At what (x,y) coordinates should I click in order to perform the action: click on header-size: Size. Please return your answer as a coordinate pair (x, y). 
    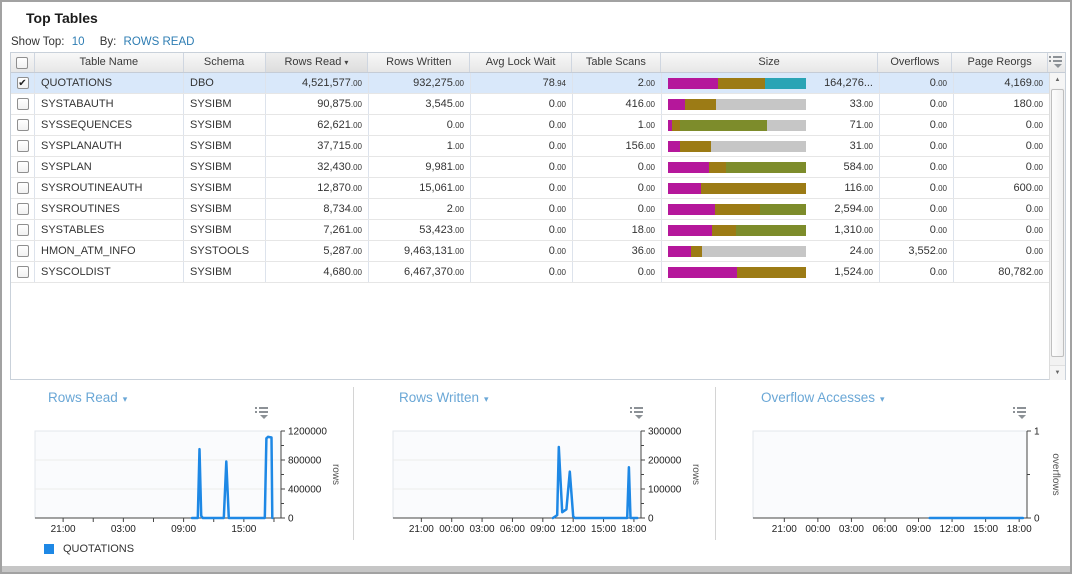
    Looking at the image, I should click on (770, 62).